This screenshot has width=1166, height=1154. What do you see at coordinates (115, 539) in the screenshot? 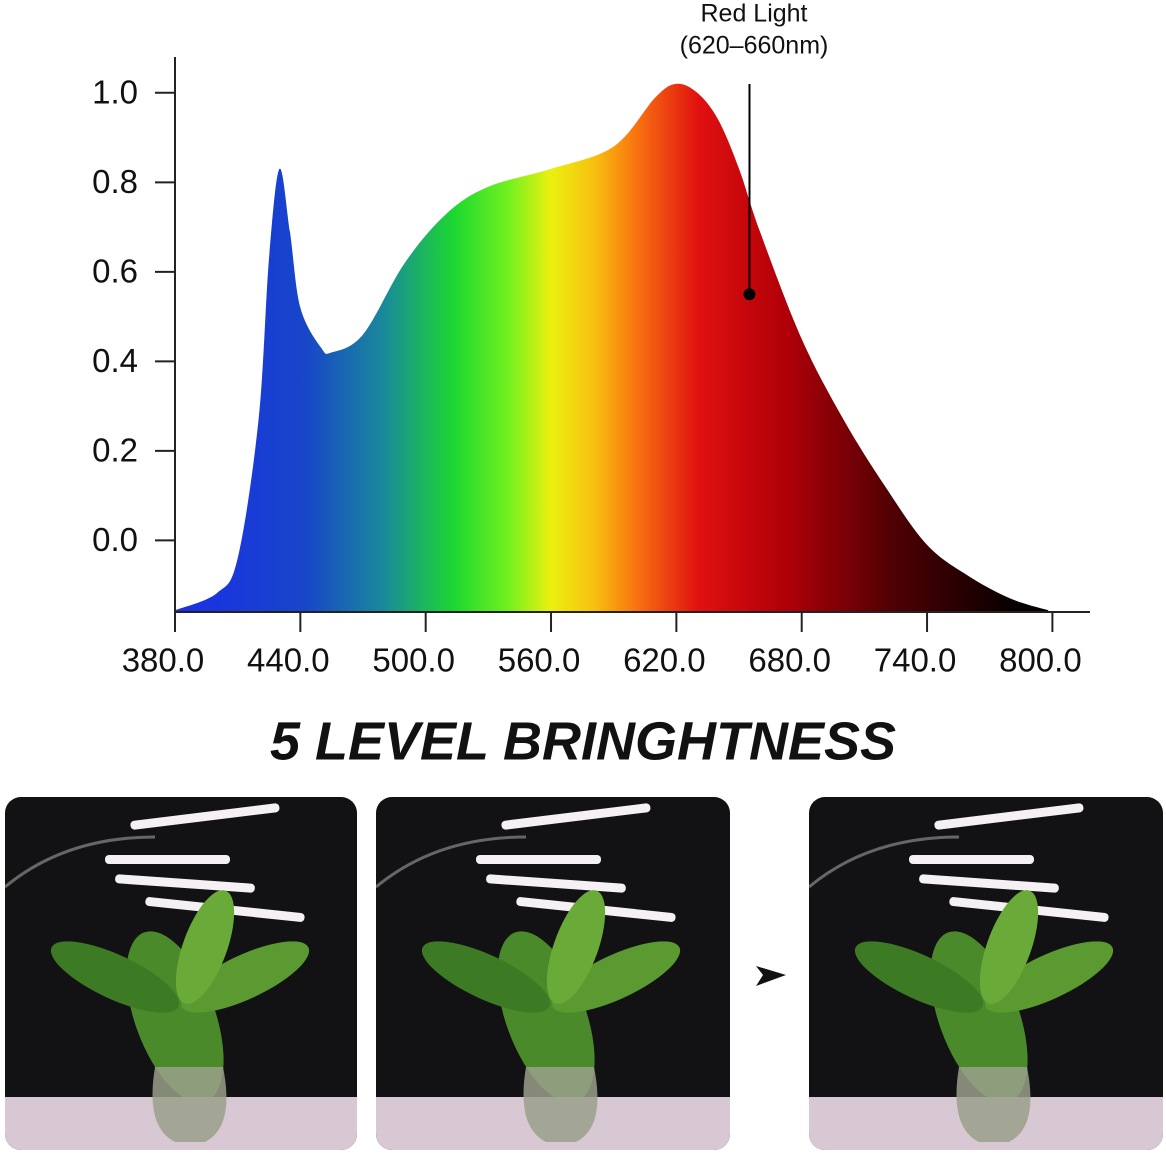
I see `y-tick-label: 0.0` at bounding box center [115, 539].